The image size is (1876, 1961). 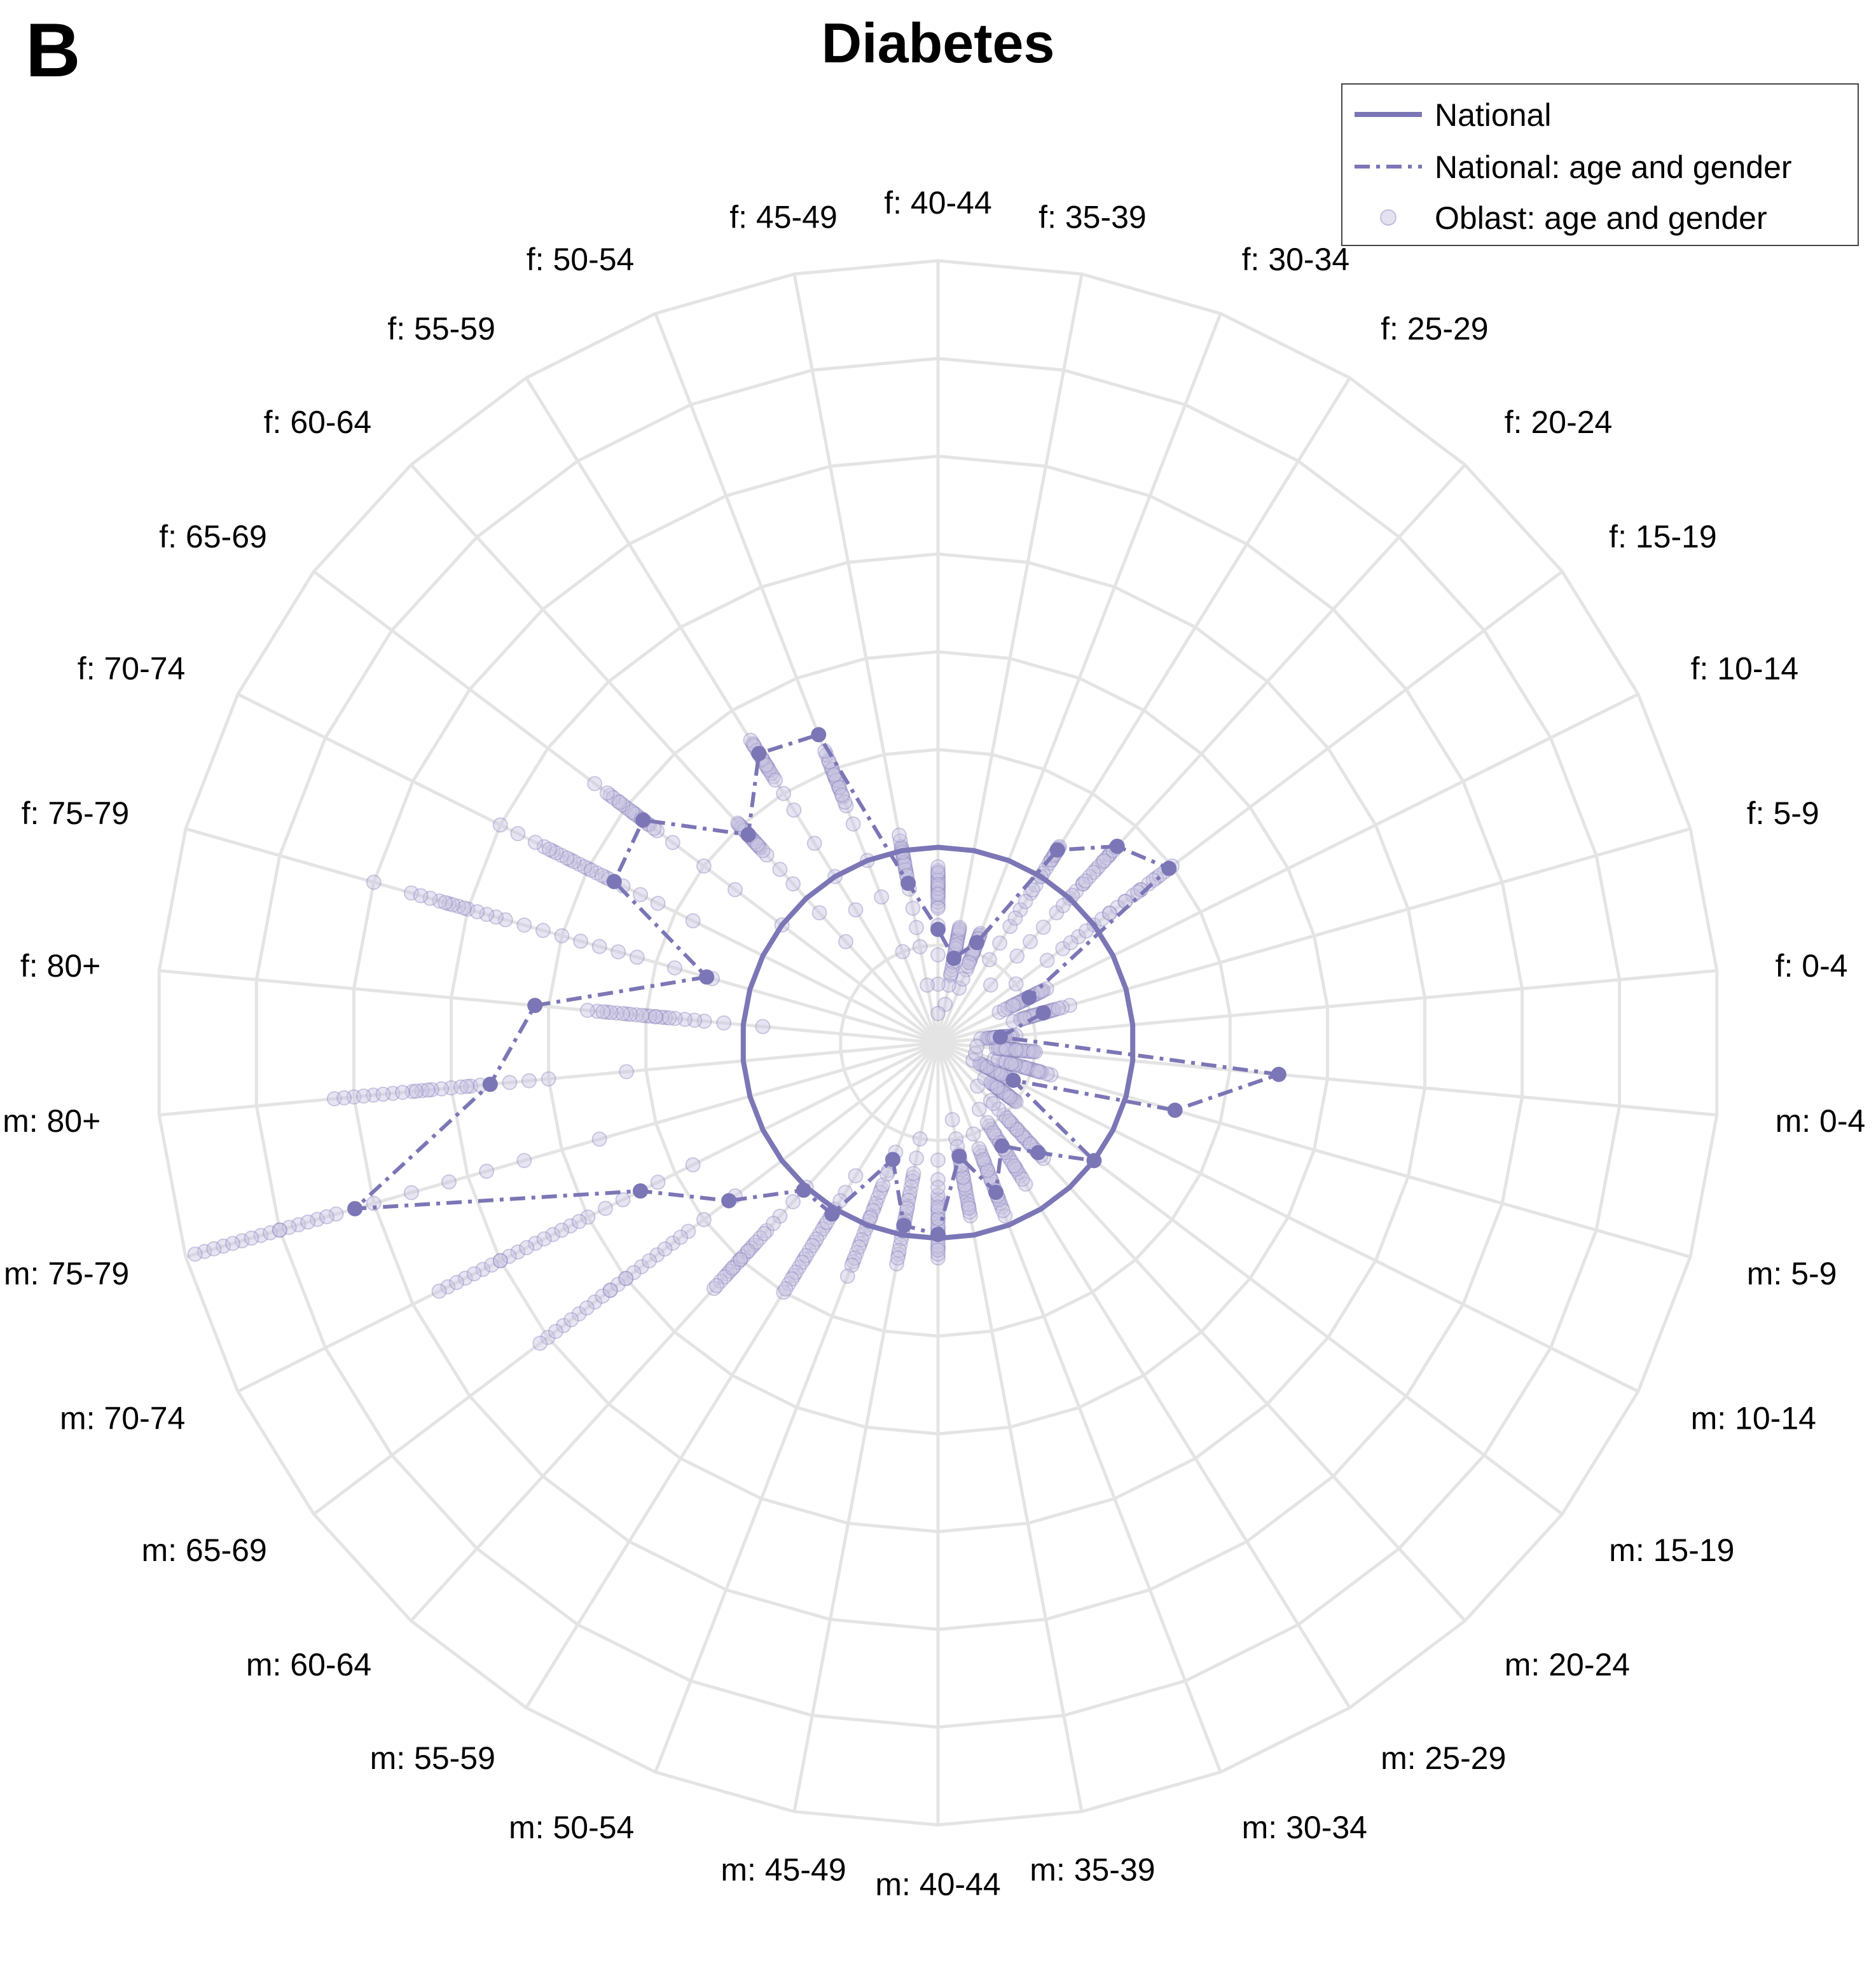 I want to click on category-label: m: 40-44, so click(x=937, y=1884).